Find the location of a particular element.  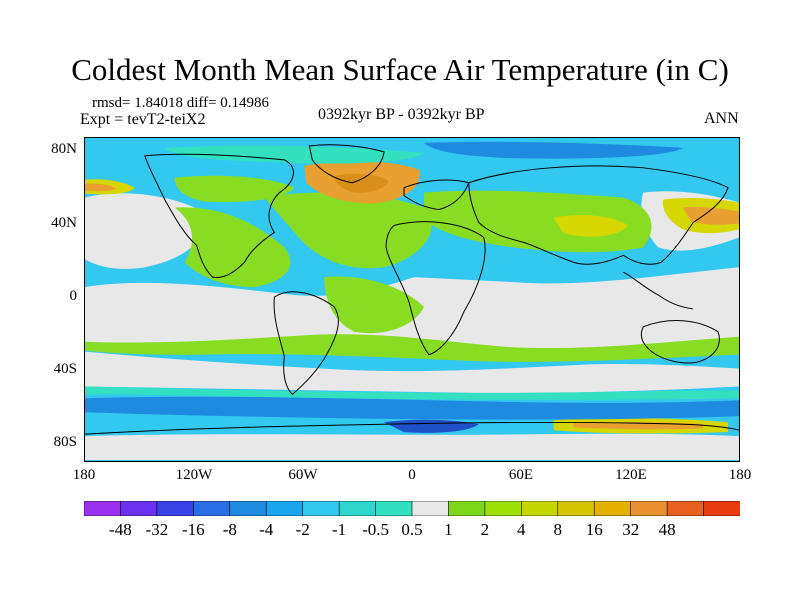

field-green-north-pacific is located at coordinates (232, 247).